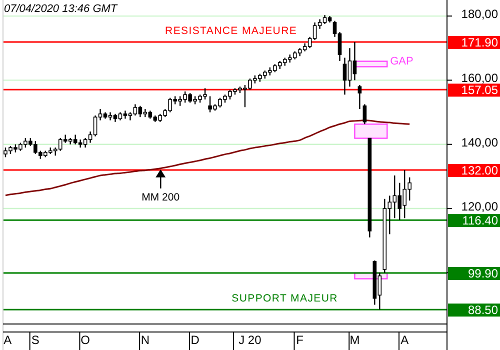 The width and height of the screenshot is (500, 350). Describe the element at coordinates (35, 340) in the screenshot. I see `x-tick-label: S` at that location.